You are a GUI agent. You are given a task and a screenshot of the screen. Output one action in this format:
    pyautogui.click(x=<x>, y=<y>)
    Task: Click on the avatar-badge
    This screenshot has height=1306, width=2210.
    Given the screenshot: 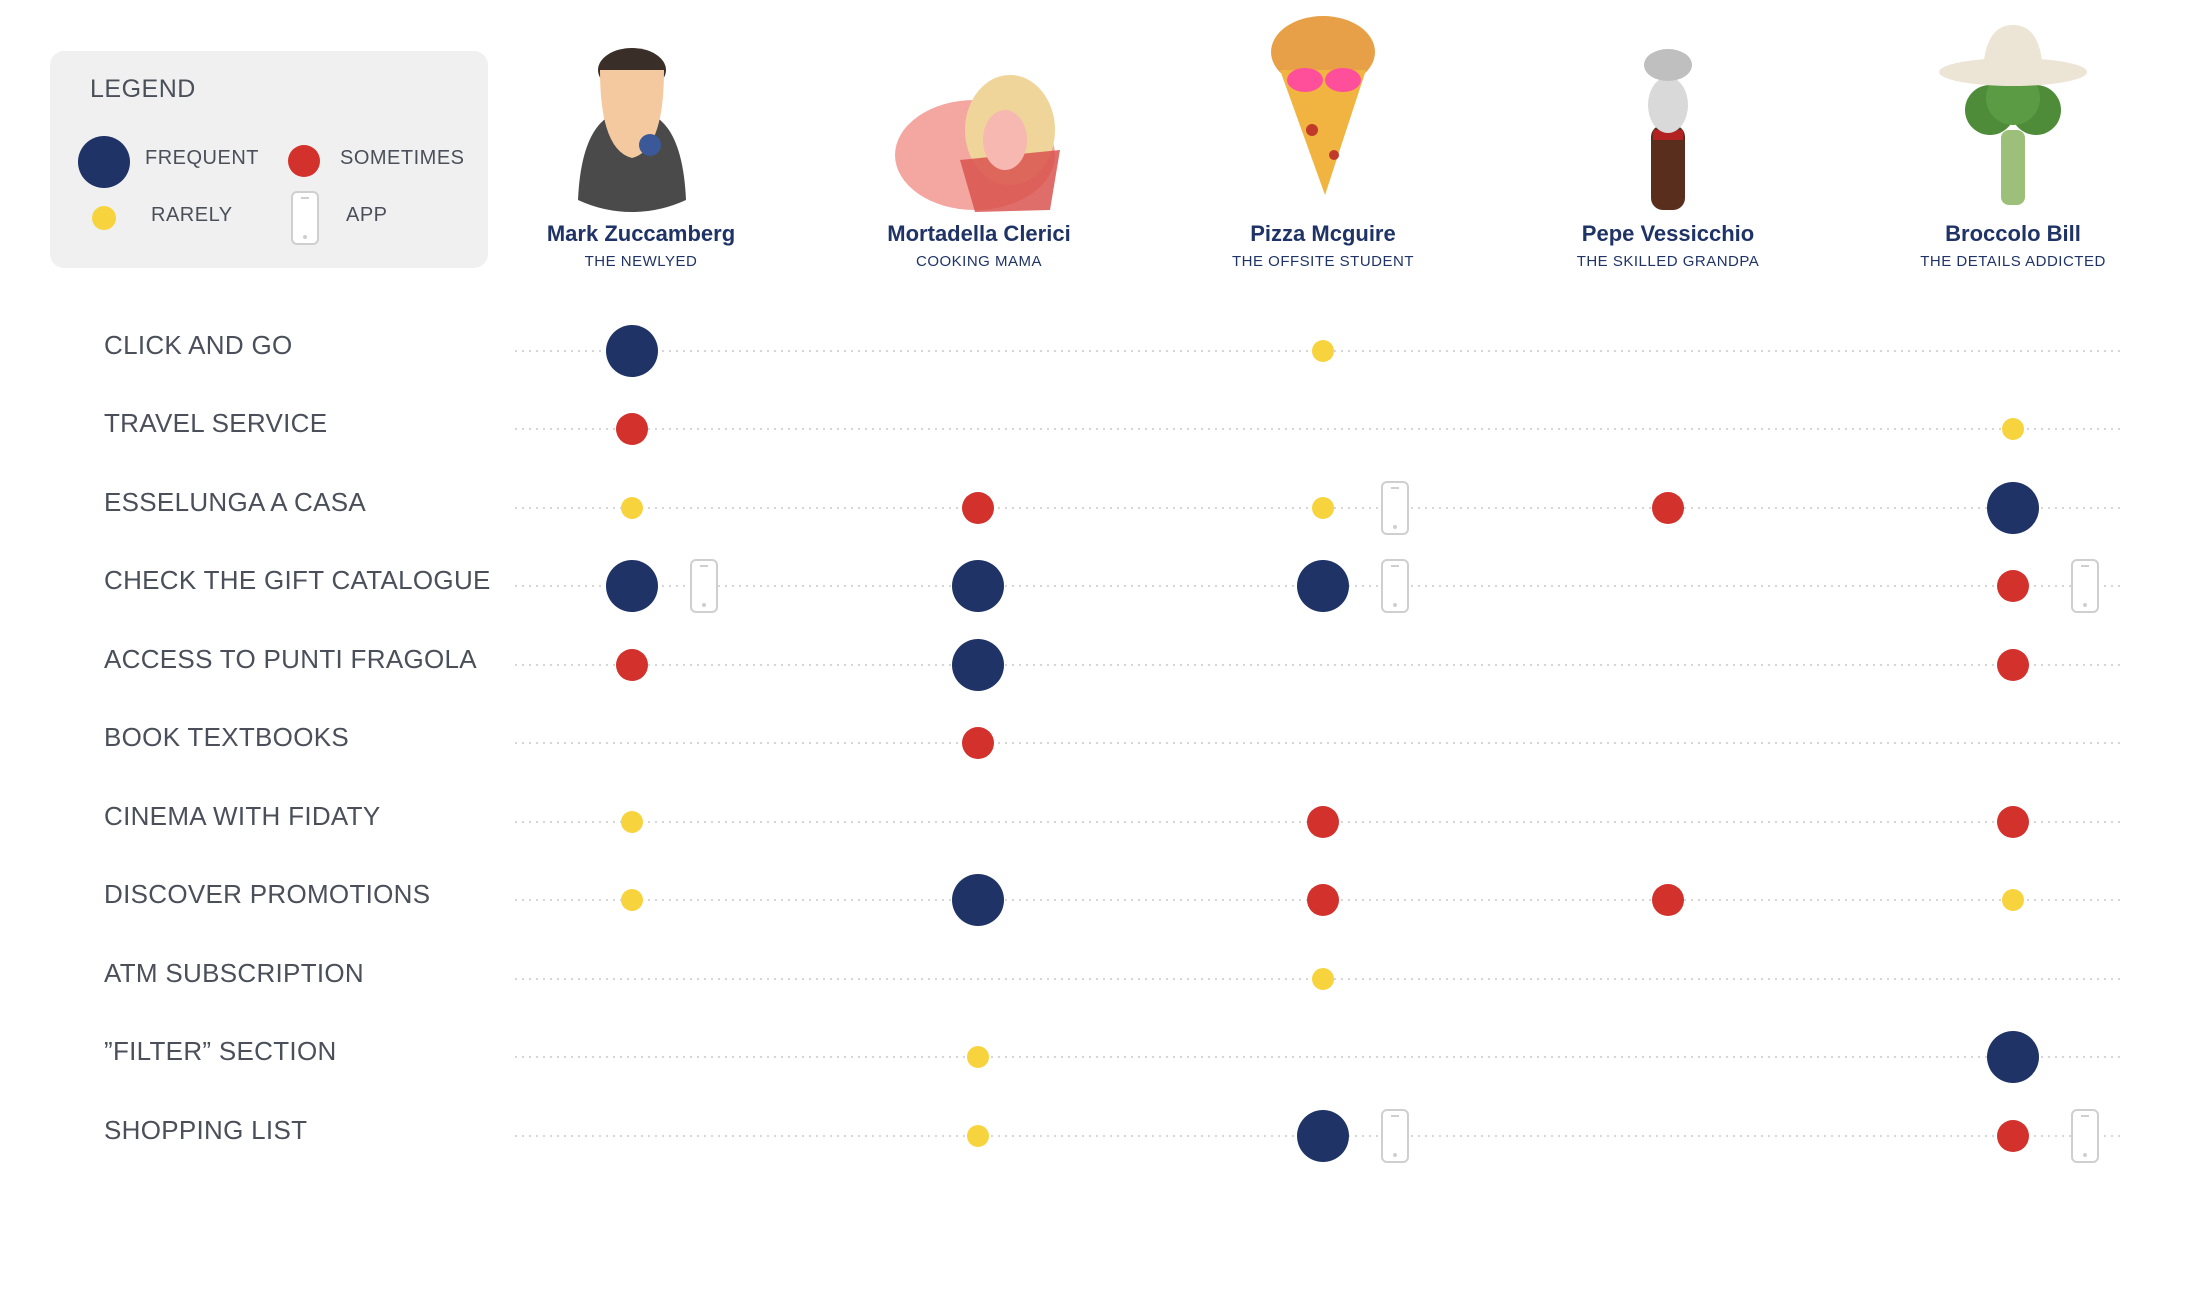 What is the action you would take?
    pyautogui.click(x=650, y=145)
    